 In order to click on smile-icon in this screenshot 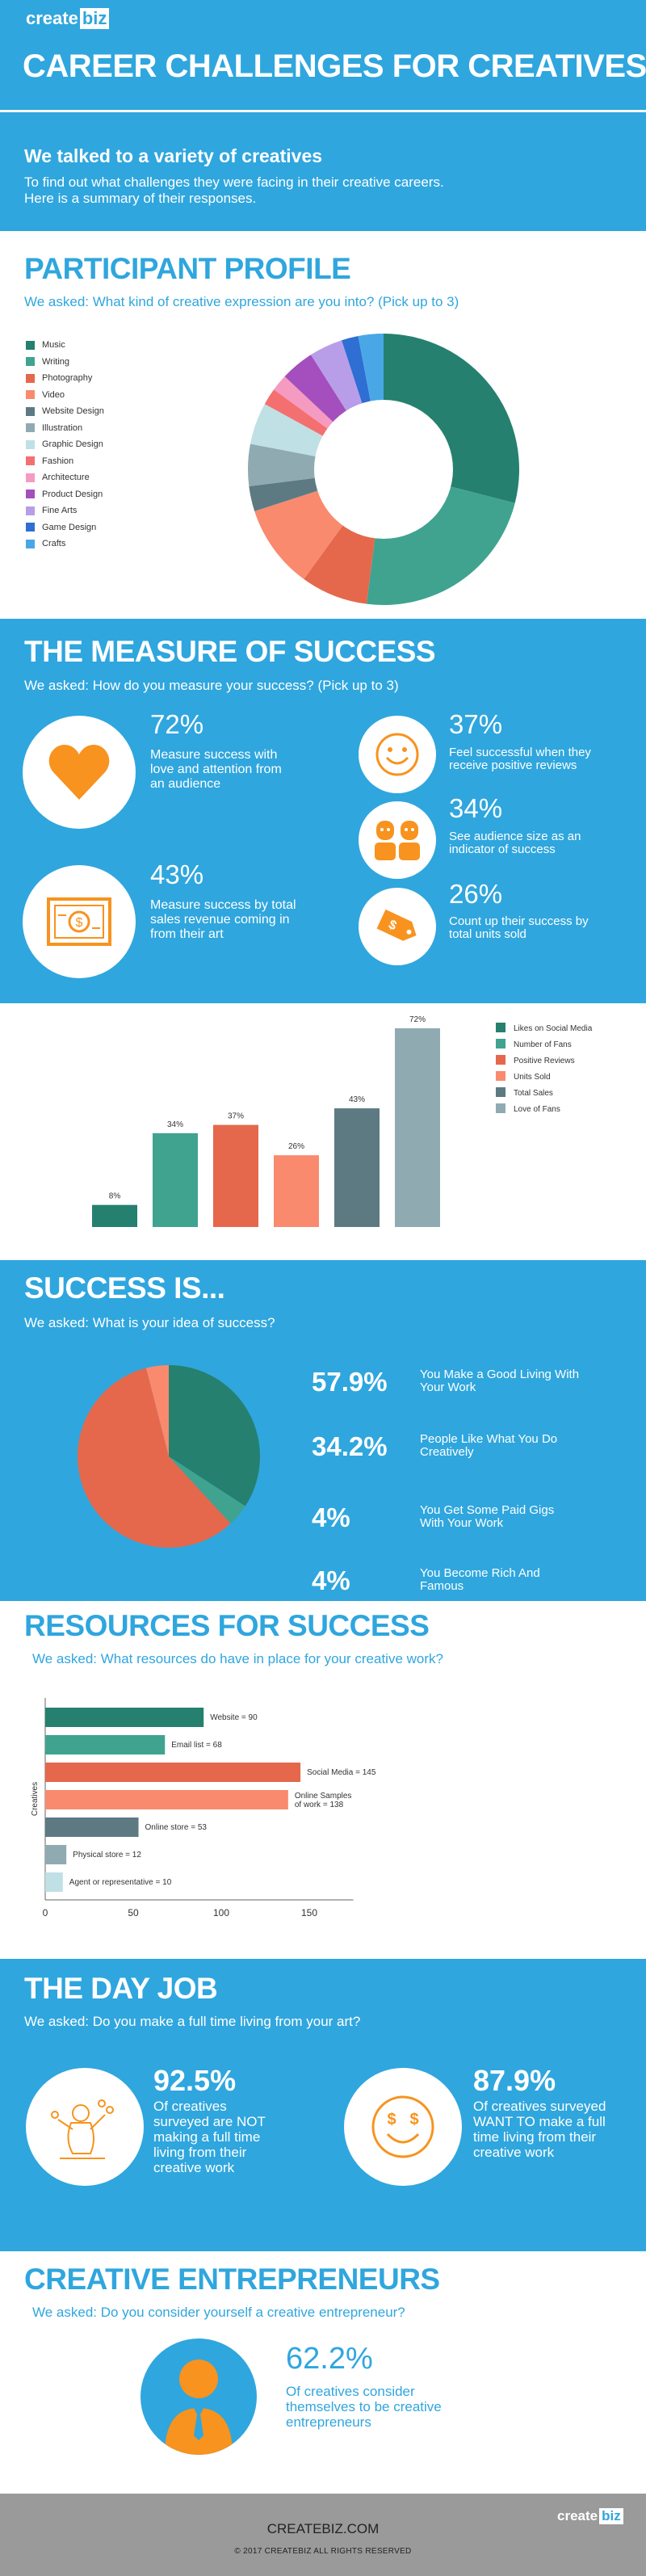, I will do `click(397, 755)`.